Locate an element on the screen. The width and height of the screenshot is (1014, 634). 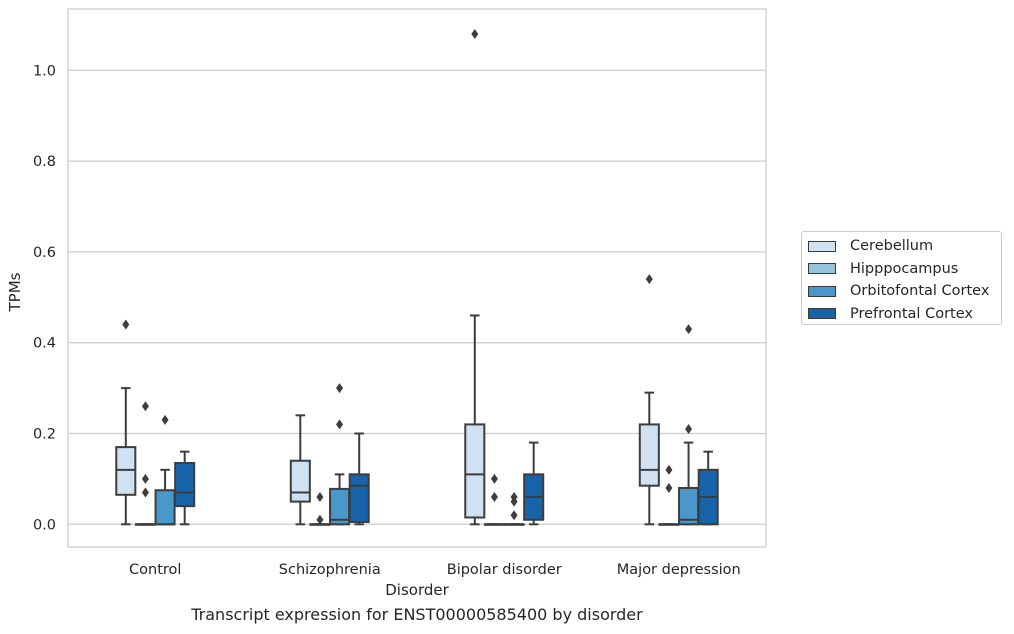
legend-item: Cerebellum is located at coordinates (870, 246).